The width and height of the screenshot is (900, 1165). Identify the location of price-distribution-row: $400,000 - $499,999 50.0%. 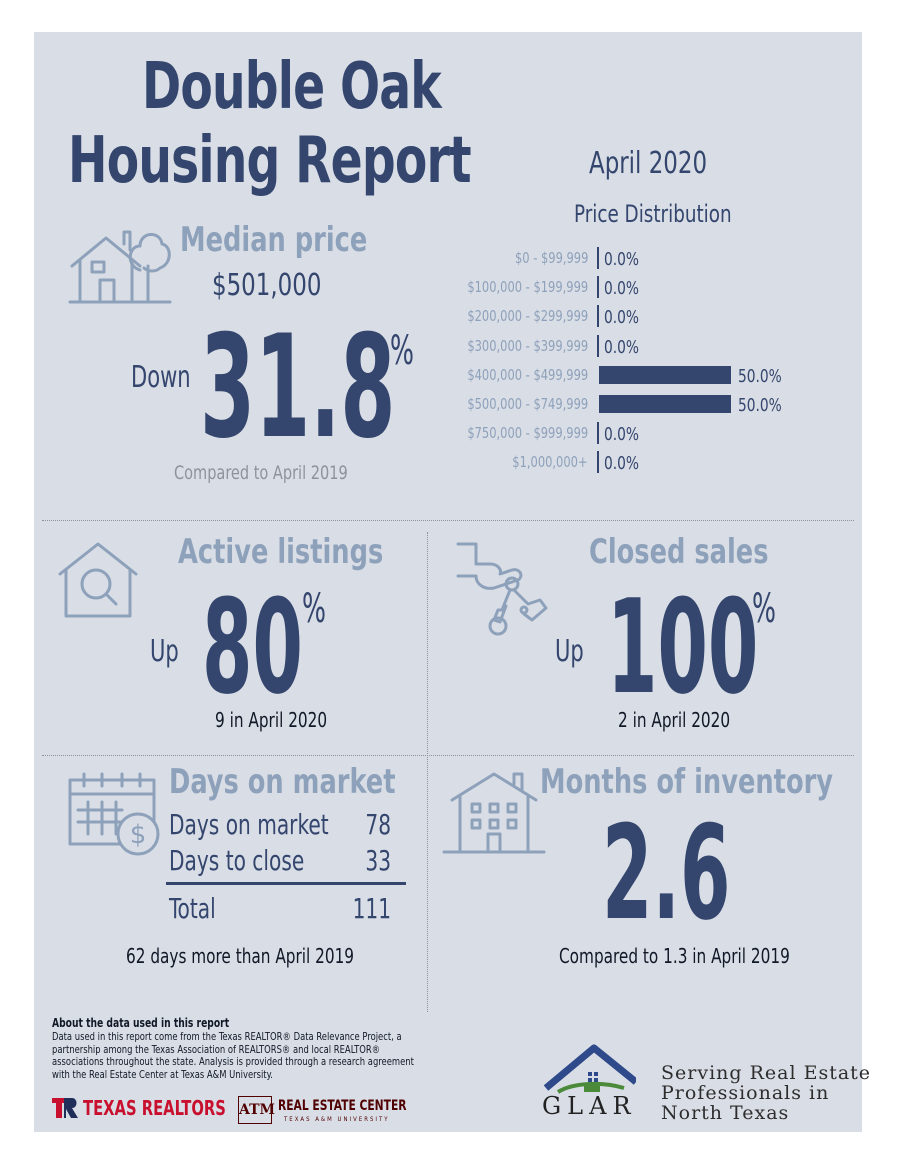
(634, 375).